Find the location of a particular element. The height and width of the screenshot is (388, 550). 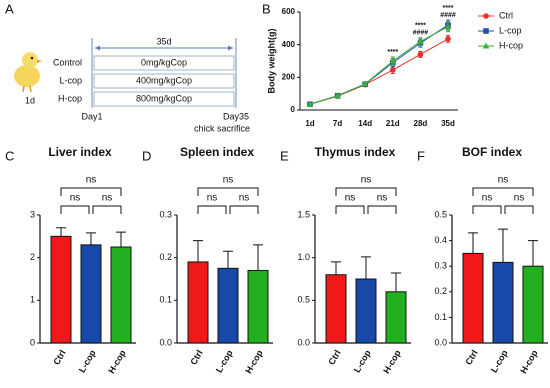

y-tick-label: 400 is located at coordinates (289, 44).